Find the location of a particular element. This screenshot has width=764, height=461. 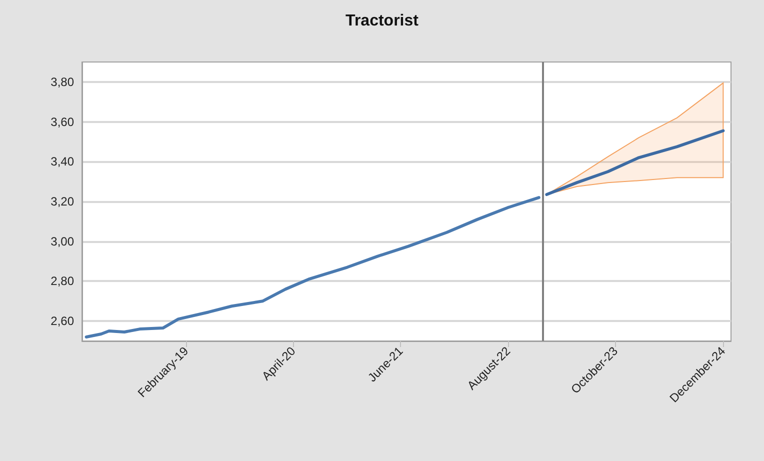

y-tick-label: 3,80 is located at coordinates (62, 81).